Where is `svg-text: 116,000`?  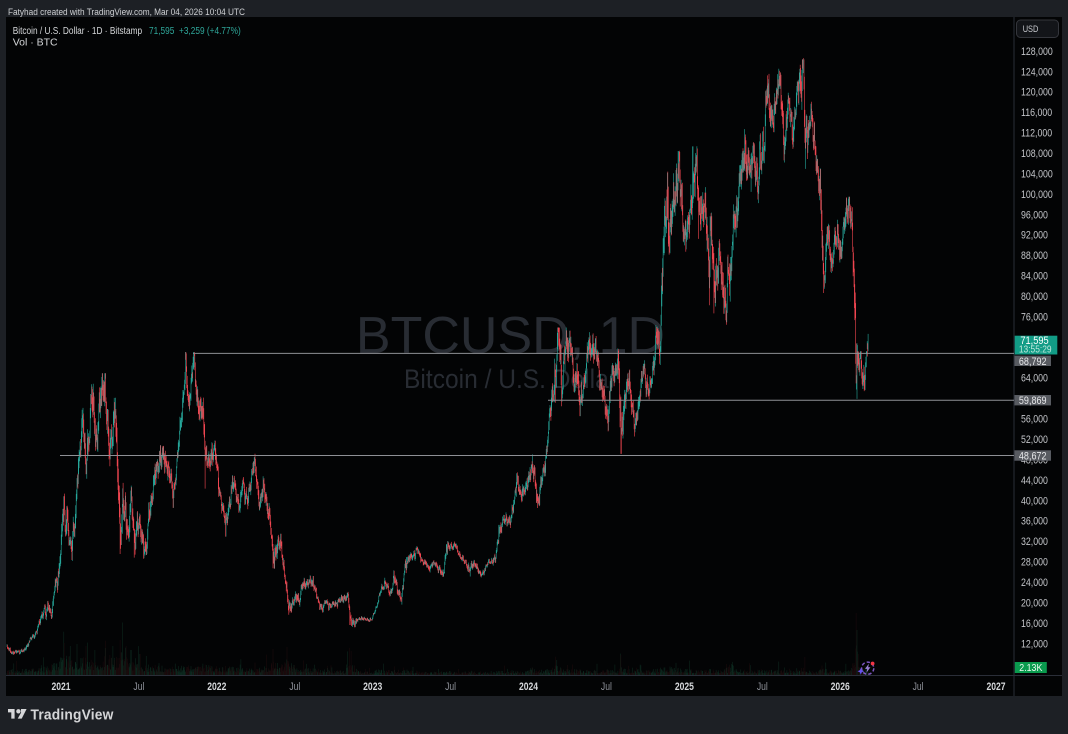 svg-text: 116,000 is located at coordinates (1037, 113).